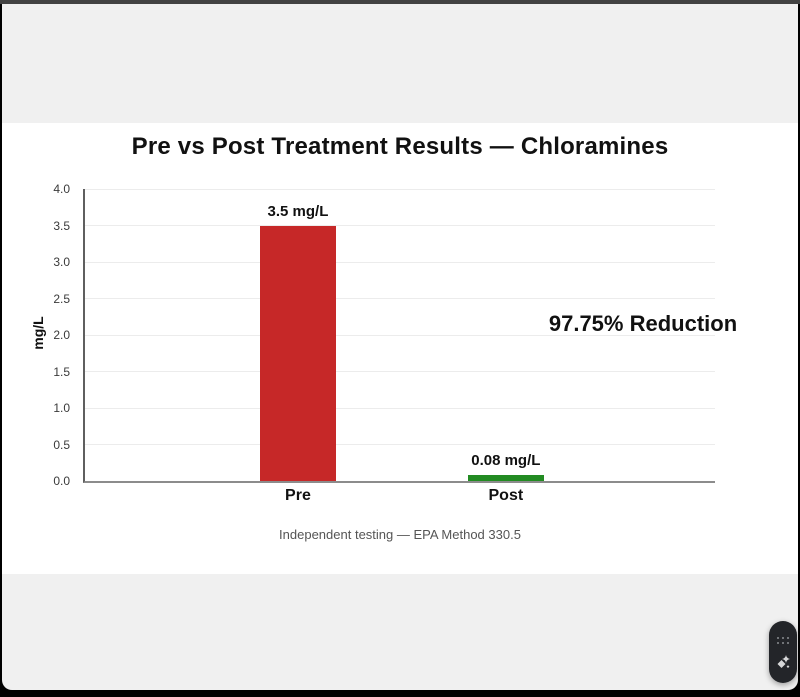  Describe the element at coordinates (783, 664) in the screenshot. I see `sparkles-icon` at that location.